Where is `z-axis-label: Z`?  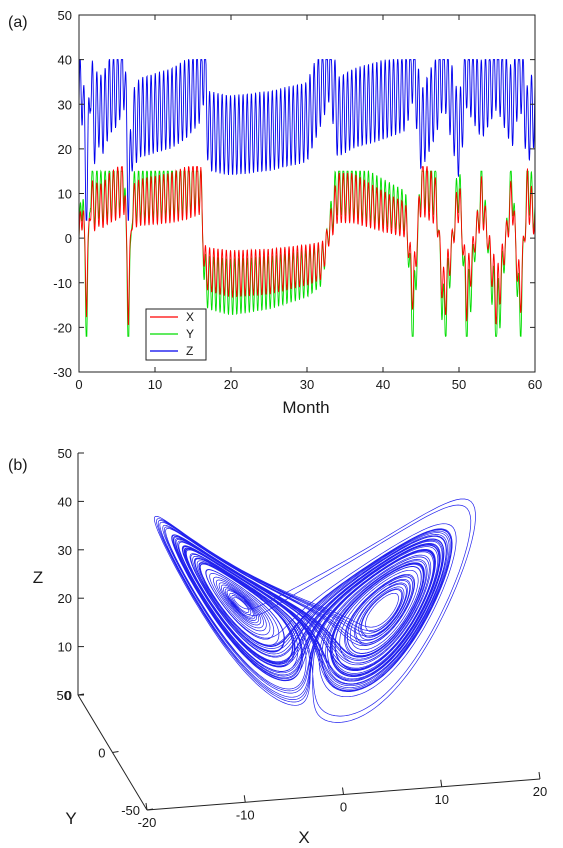 z-axis-label: Z is located at coordinates (38, 577).